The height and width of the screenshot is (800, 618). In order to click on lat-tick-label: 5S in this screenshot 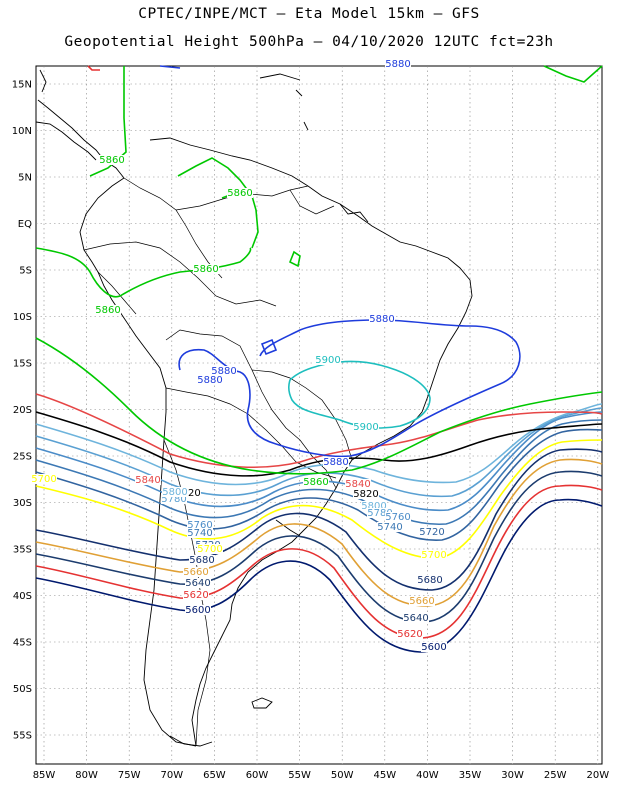, I will do `click(25, 271)`.